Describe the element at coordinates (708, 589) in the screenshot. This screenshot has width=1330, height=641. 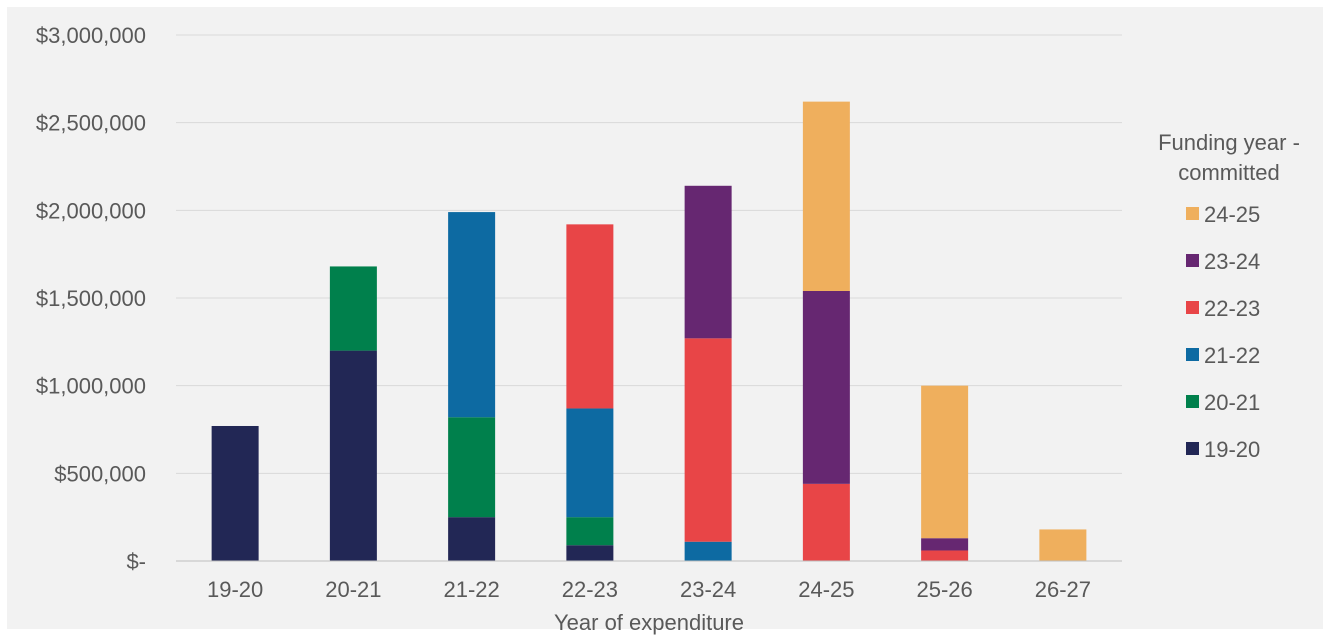
I see `x-tick-label: 23-24` at that location.